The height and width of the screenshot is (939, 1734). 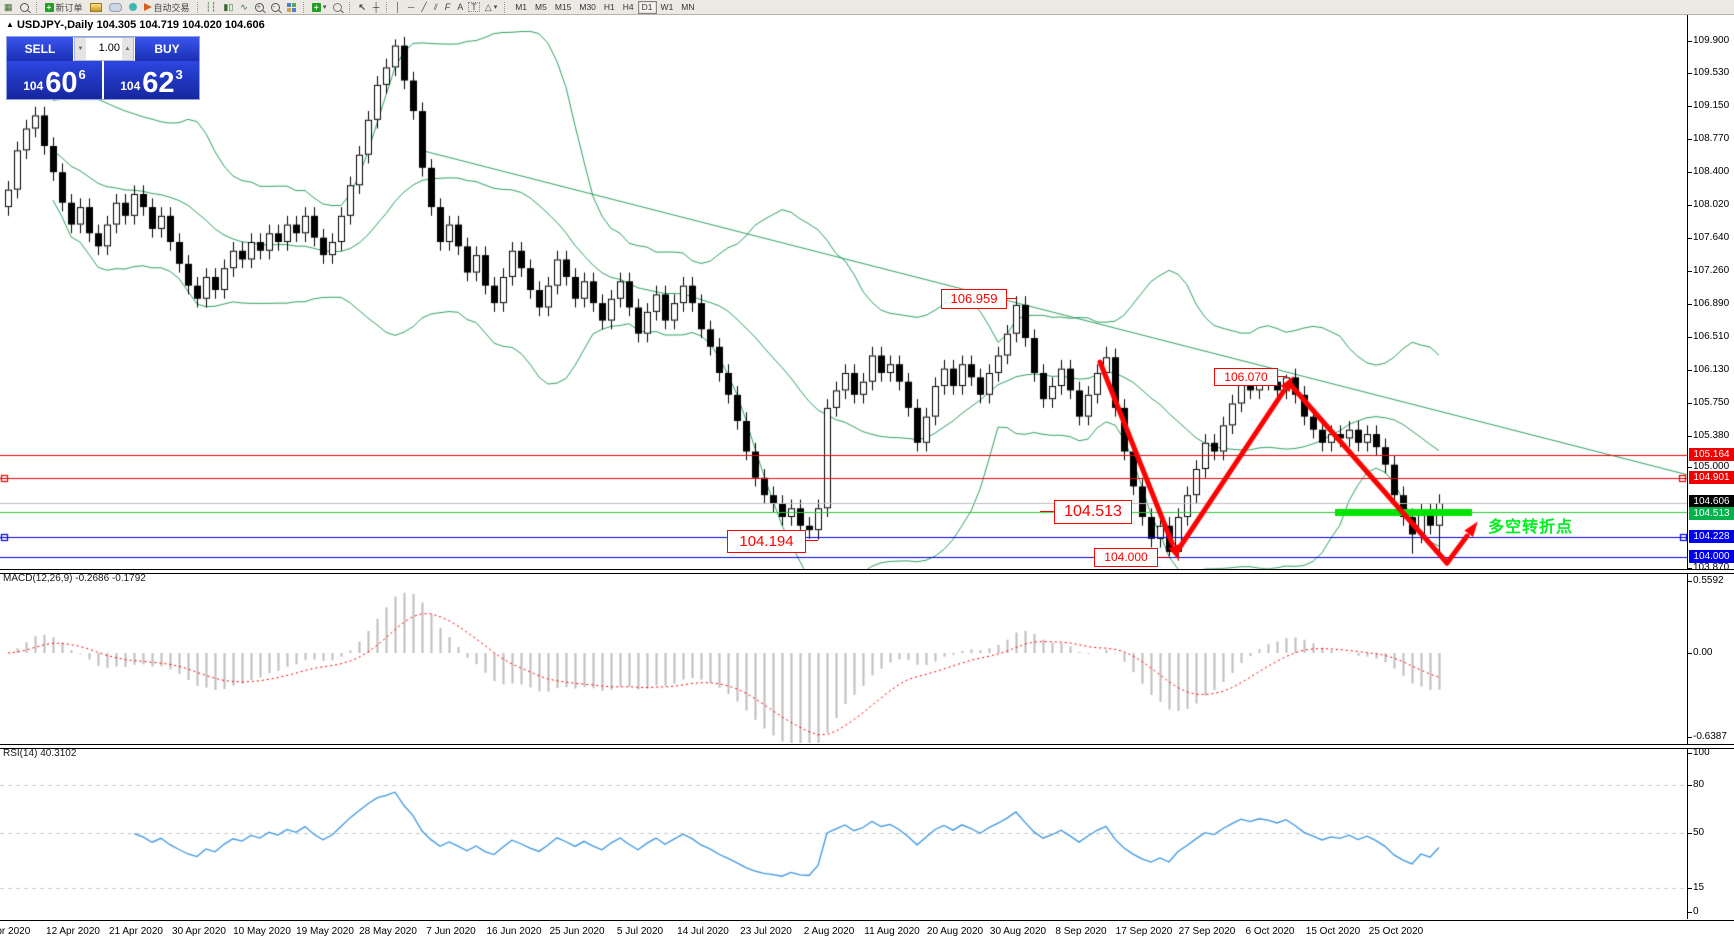 I want to click on date-label-16: 30 Aug 2020, so click(x=1018, y=931).